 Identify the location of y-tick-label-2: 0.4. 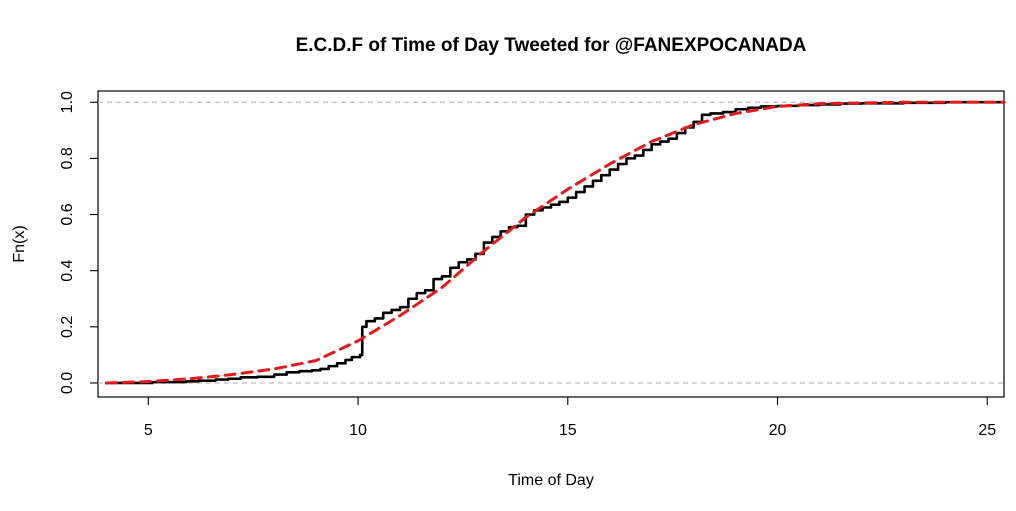
(67, 270).